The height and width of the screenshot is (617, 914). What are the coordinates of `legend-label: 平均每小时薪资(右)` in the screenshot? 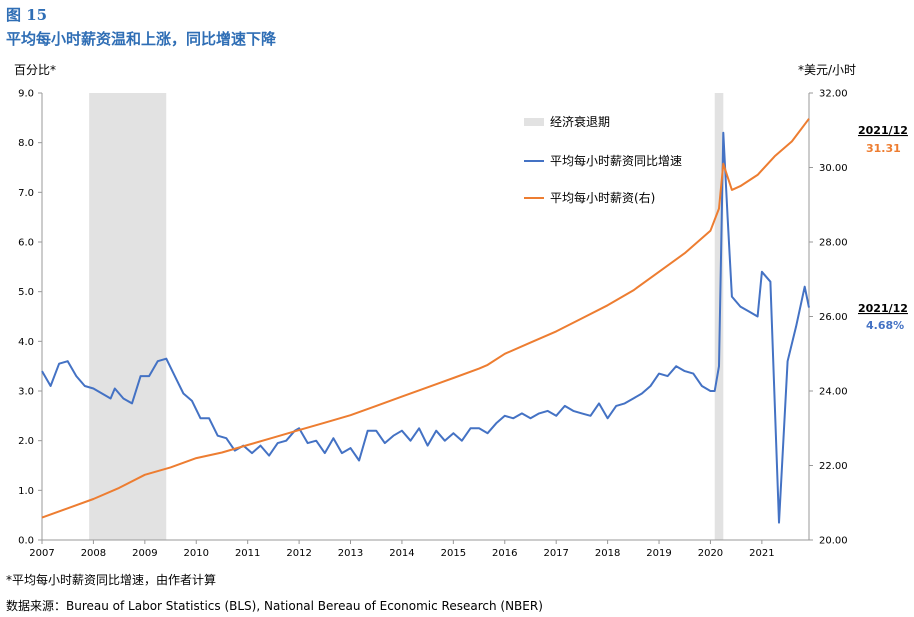 It's located at (602, 197).